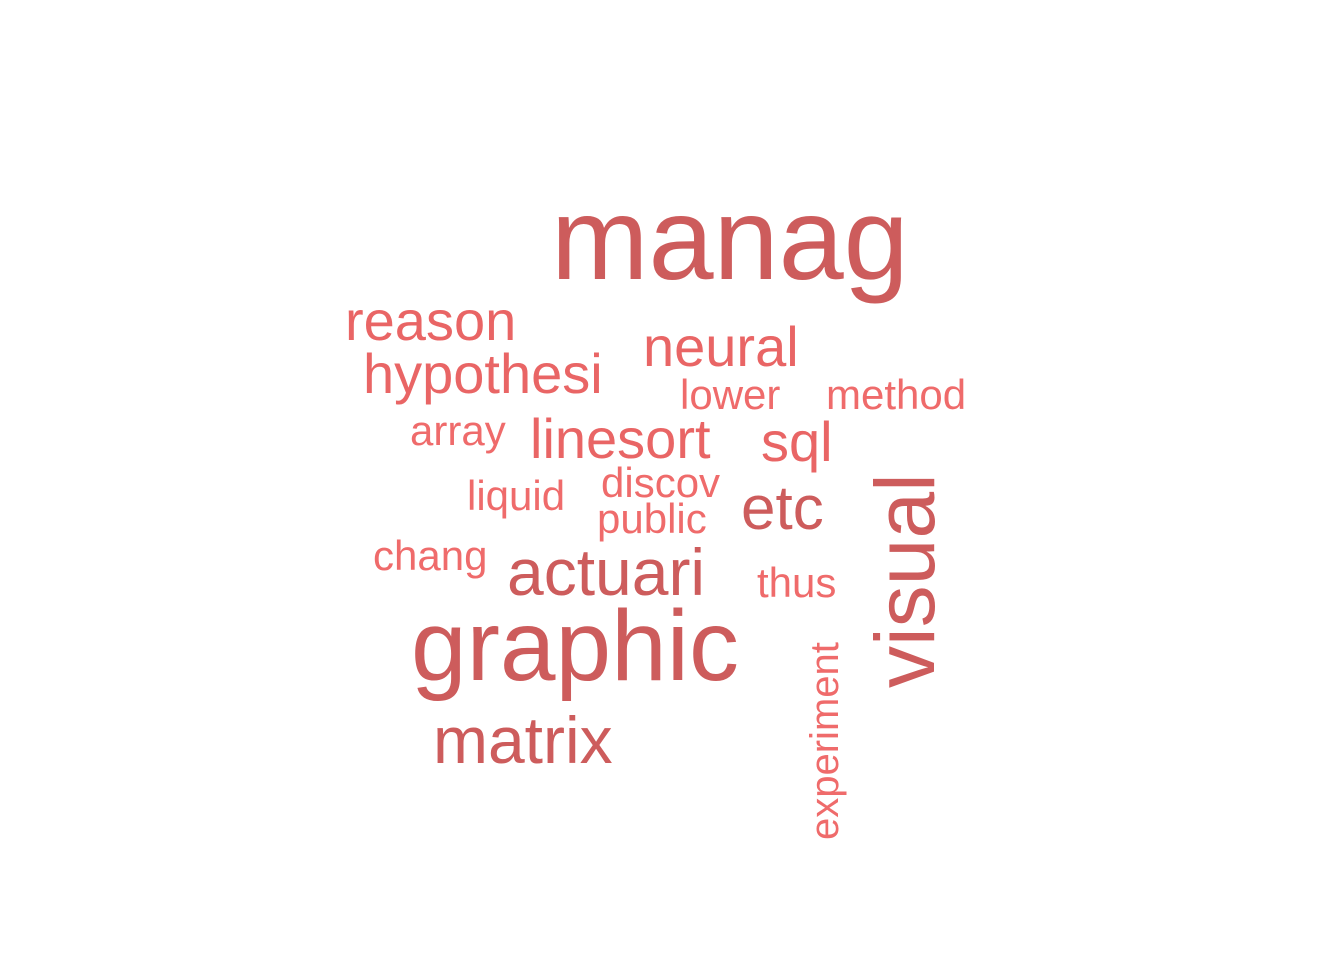 The width and height of the screenshot is (1344, 960). What do you see at coordinates (606, 572) in the screenshot?
I see `word-actuari: actuari` at bounding box center [606, 572].